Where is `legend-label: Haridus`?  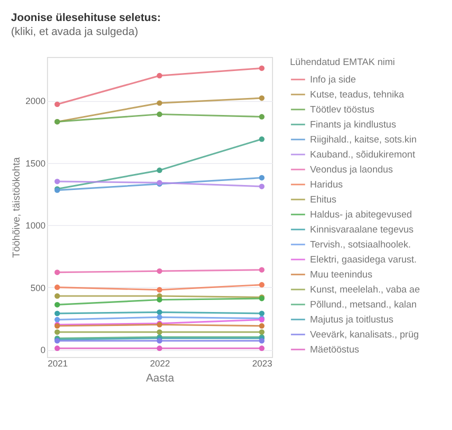
legend-label: Haridus is located at coordinates (326, 185).